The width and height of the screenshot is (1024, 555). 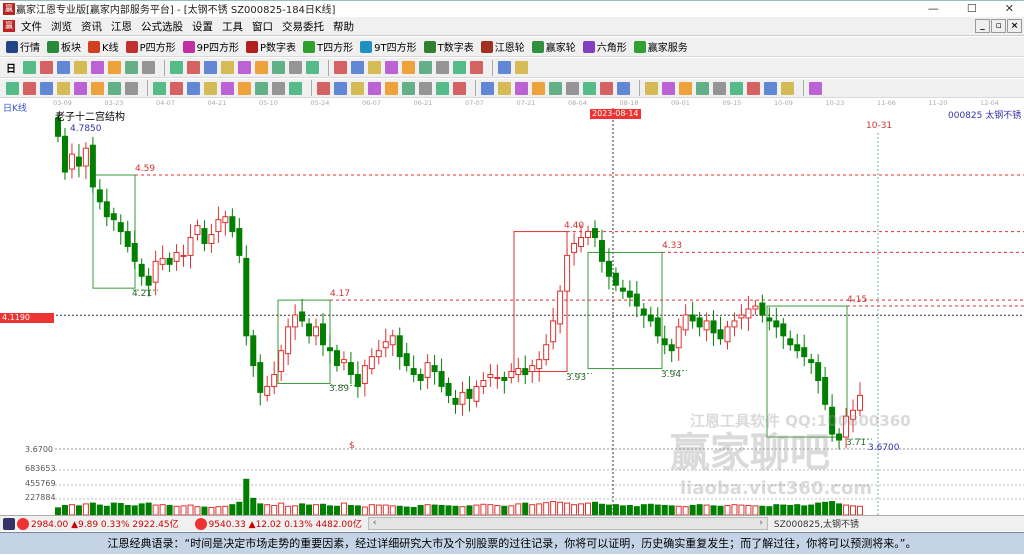 What do you see at coordinates (340, 88) in the screenshot?
I see `cycle-icon` at bounding box center [340, 88].